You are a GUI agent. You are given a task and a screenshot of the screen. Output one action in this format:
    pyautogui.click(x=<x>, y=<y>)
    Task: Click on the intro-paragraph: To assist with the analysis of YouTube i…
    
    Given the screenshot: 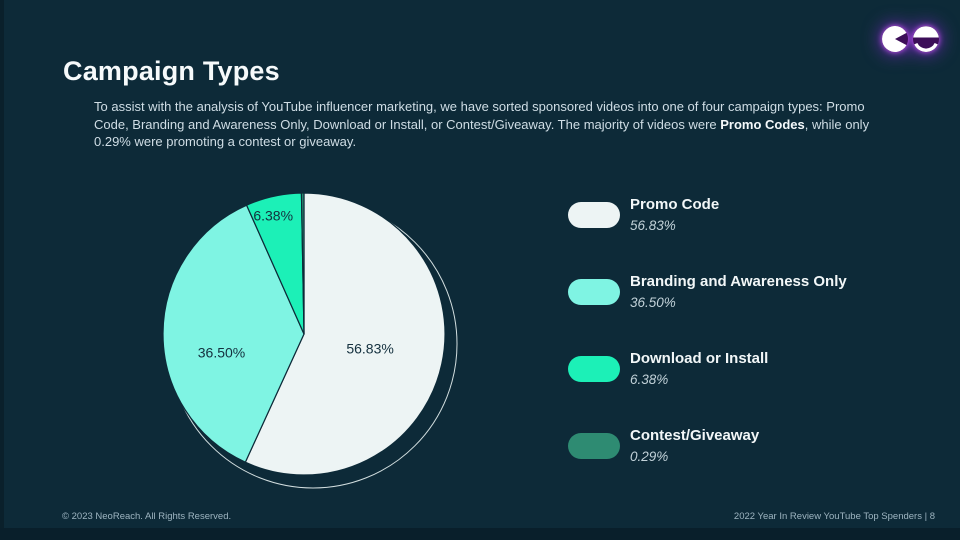 What is the action you would take?
    pyautogui.click(x=486, y=124)
    